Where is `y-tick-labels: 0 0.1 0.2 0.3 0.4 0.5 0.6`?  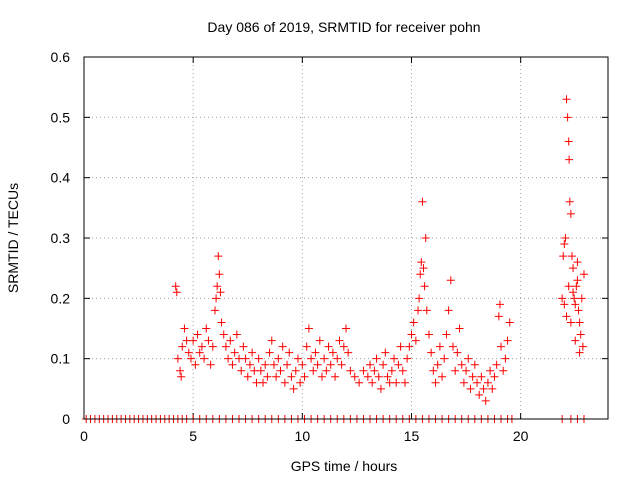 y-tick-labels: 0 0.1 0.2 0.3 0.4 0.5 0.6 is located at coordinates (61, 238).